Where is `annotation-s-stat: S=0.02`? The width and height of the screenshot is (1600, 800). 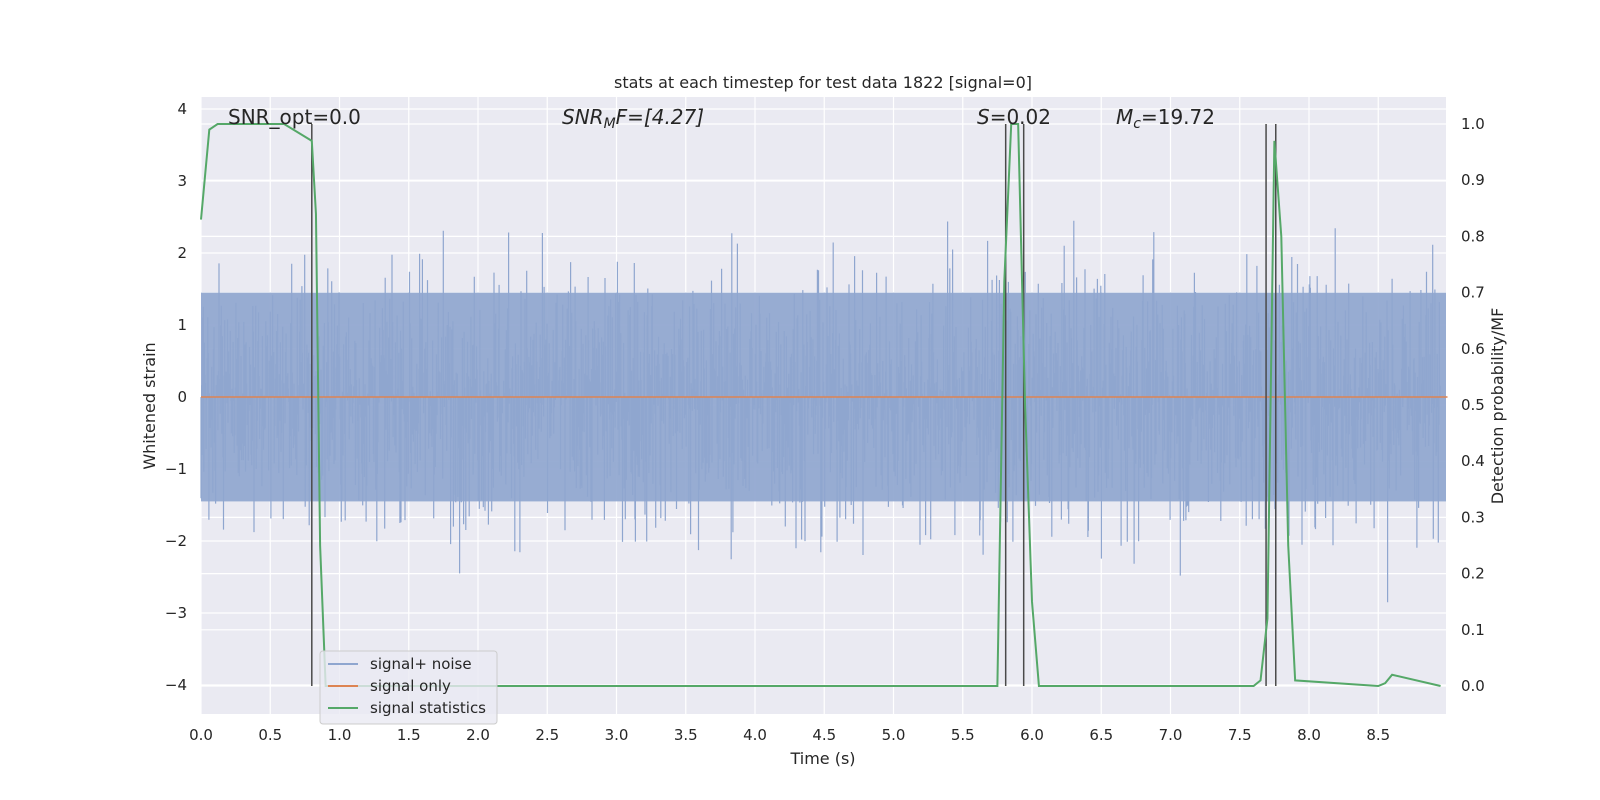
annotation-s-stat: S=0.02 is located at coordinates (1014, 117).